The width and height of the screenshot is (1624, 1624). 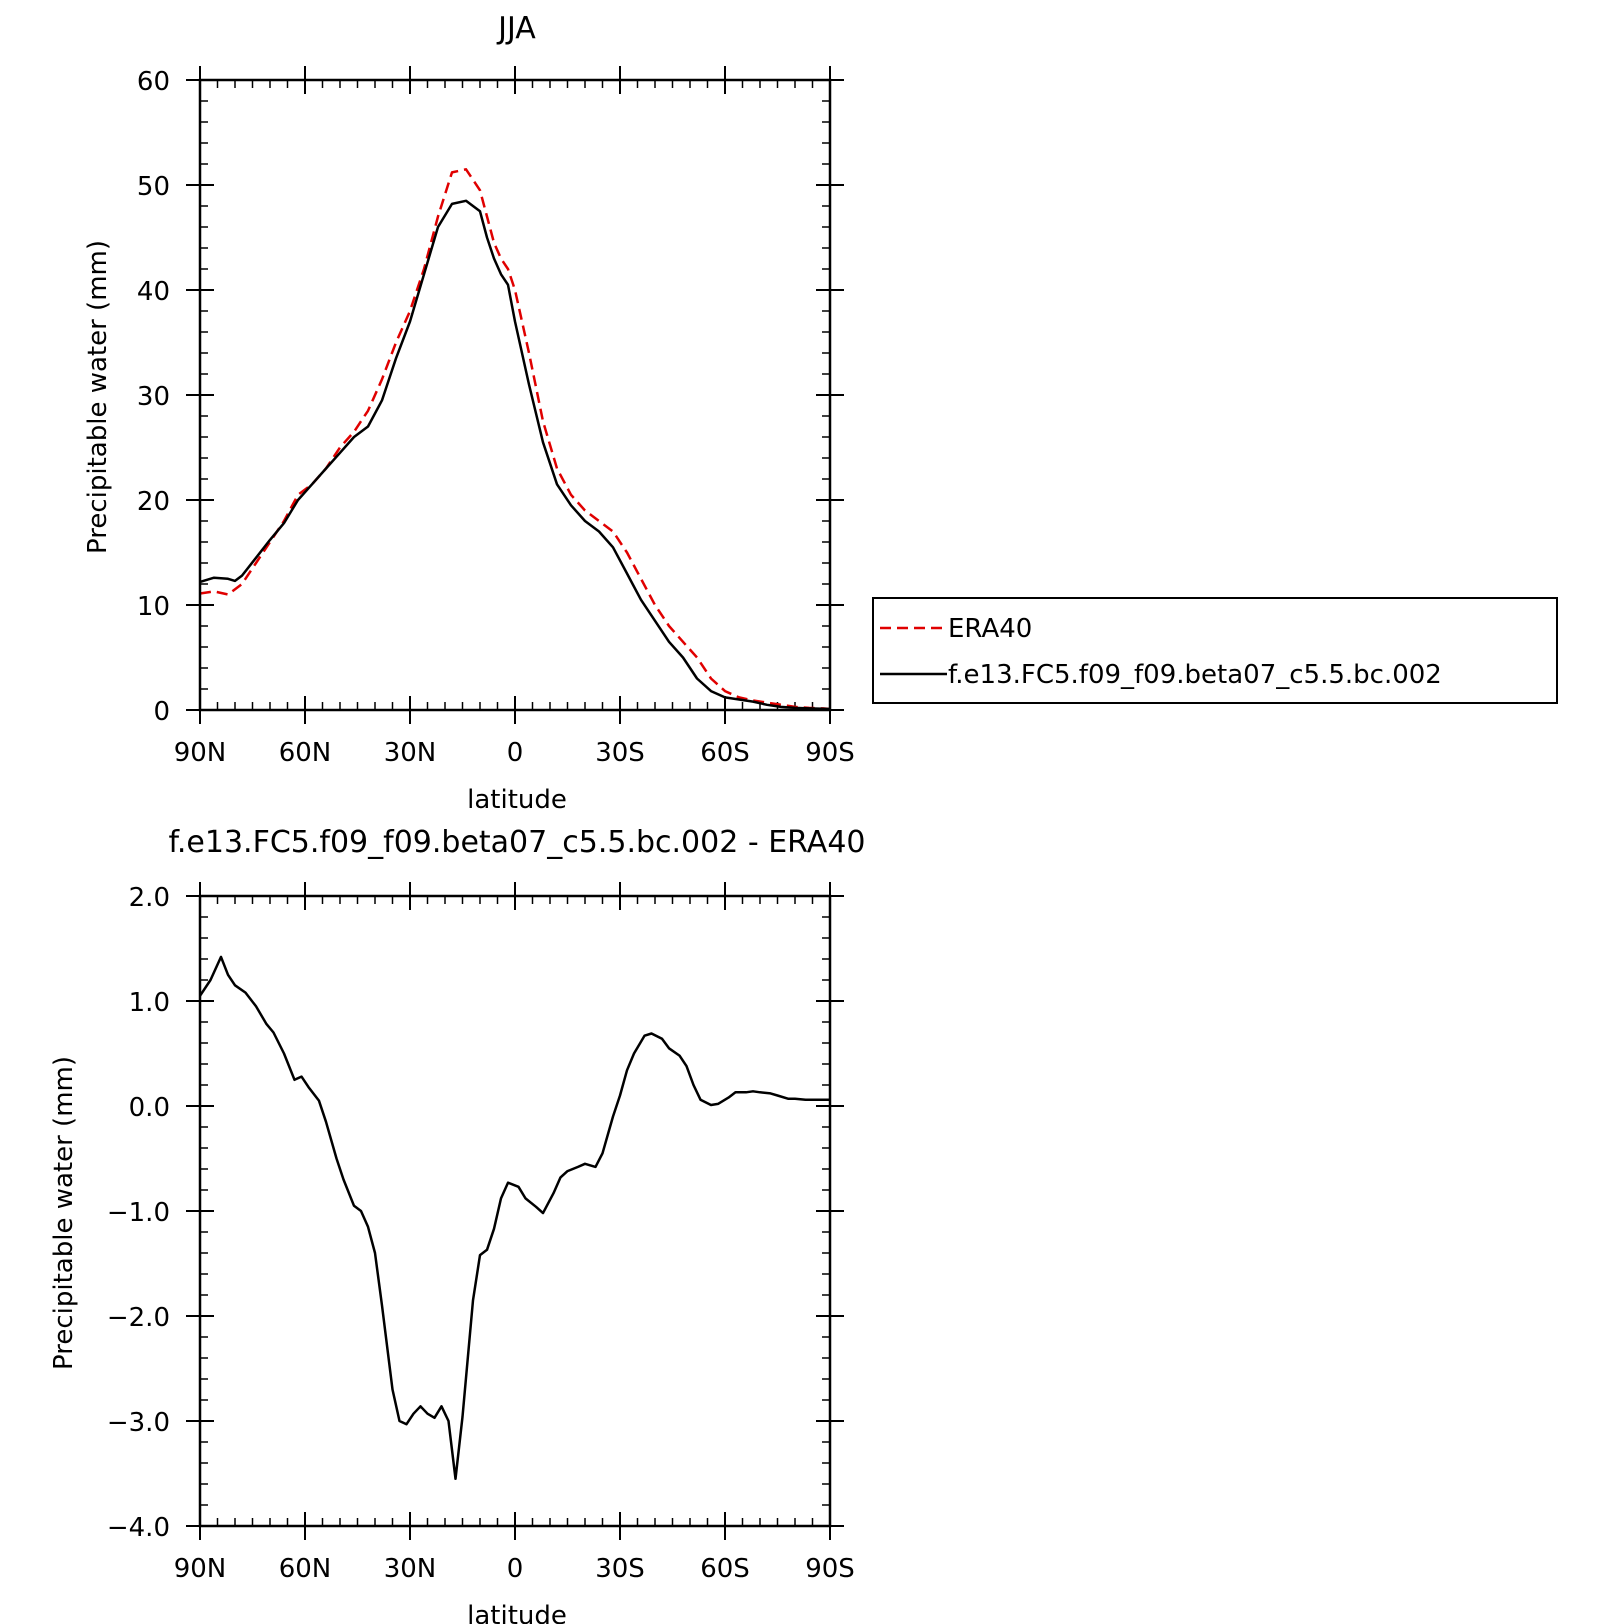 I want to click on top-x-tick-label: 30N, so click(x=410, y=753).